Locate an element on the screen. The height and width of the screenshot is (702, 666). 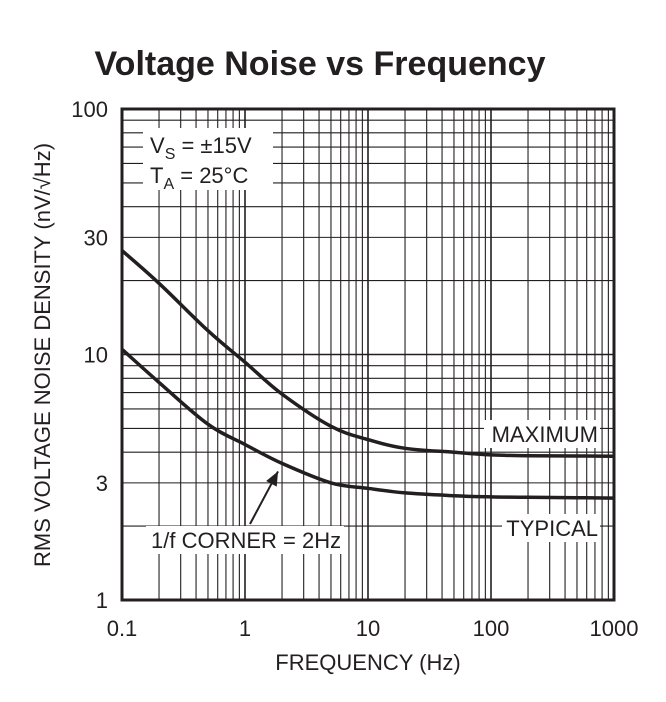
y-tick-label: 1 is located at coordinates (102, 600).